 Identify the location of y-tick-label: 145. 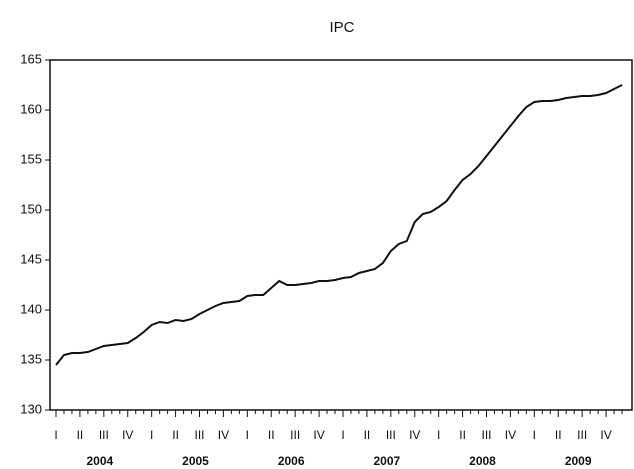
(31, 258).